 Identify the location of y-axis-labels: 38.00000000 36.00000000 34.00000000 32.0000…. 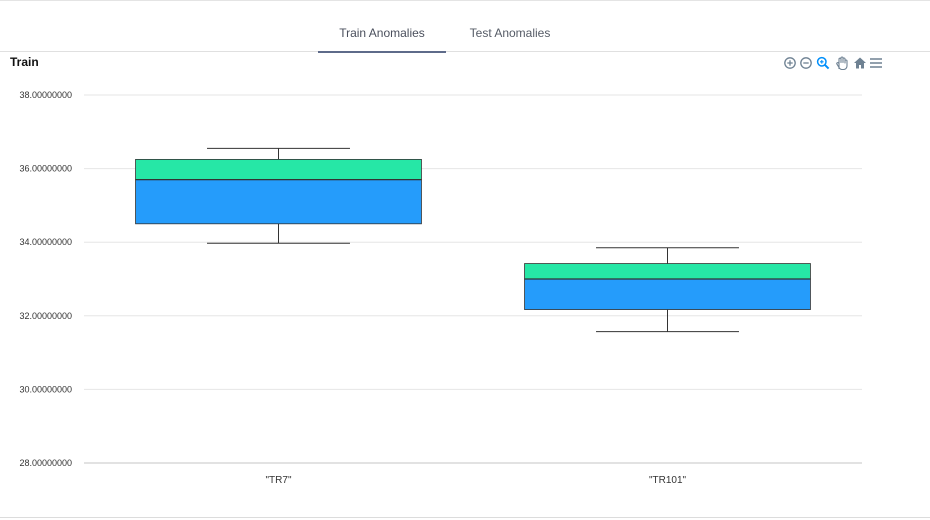
(45, 279).